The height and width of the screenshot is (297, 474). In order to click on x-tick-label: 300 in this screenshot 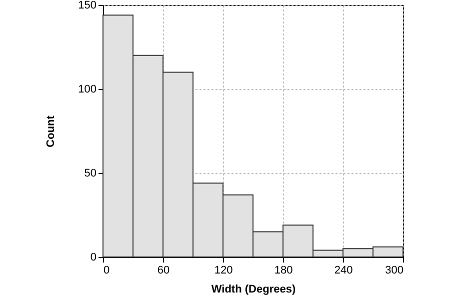, I will do `click(394, 270)`.